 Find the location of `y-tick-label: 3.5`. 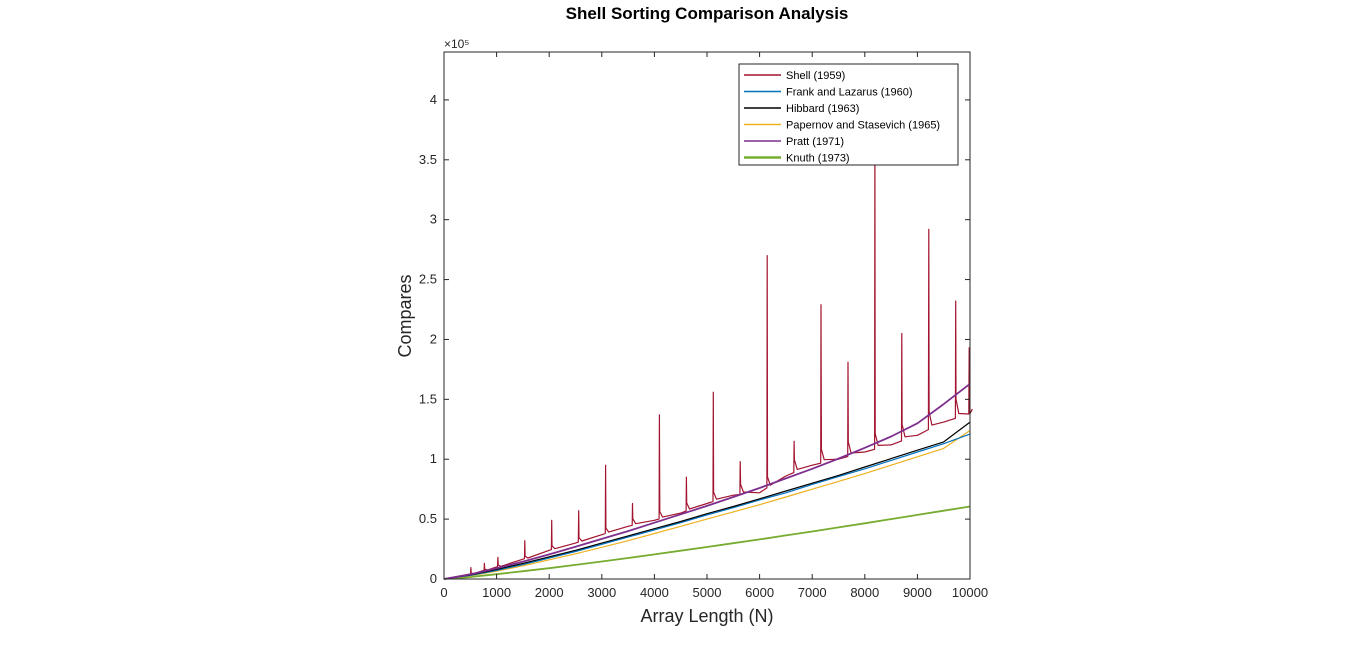

y-tick-label: 3.5 is located at coordinates (428, 159).